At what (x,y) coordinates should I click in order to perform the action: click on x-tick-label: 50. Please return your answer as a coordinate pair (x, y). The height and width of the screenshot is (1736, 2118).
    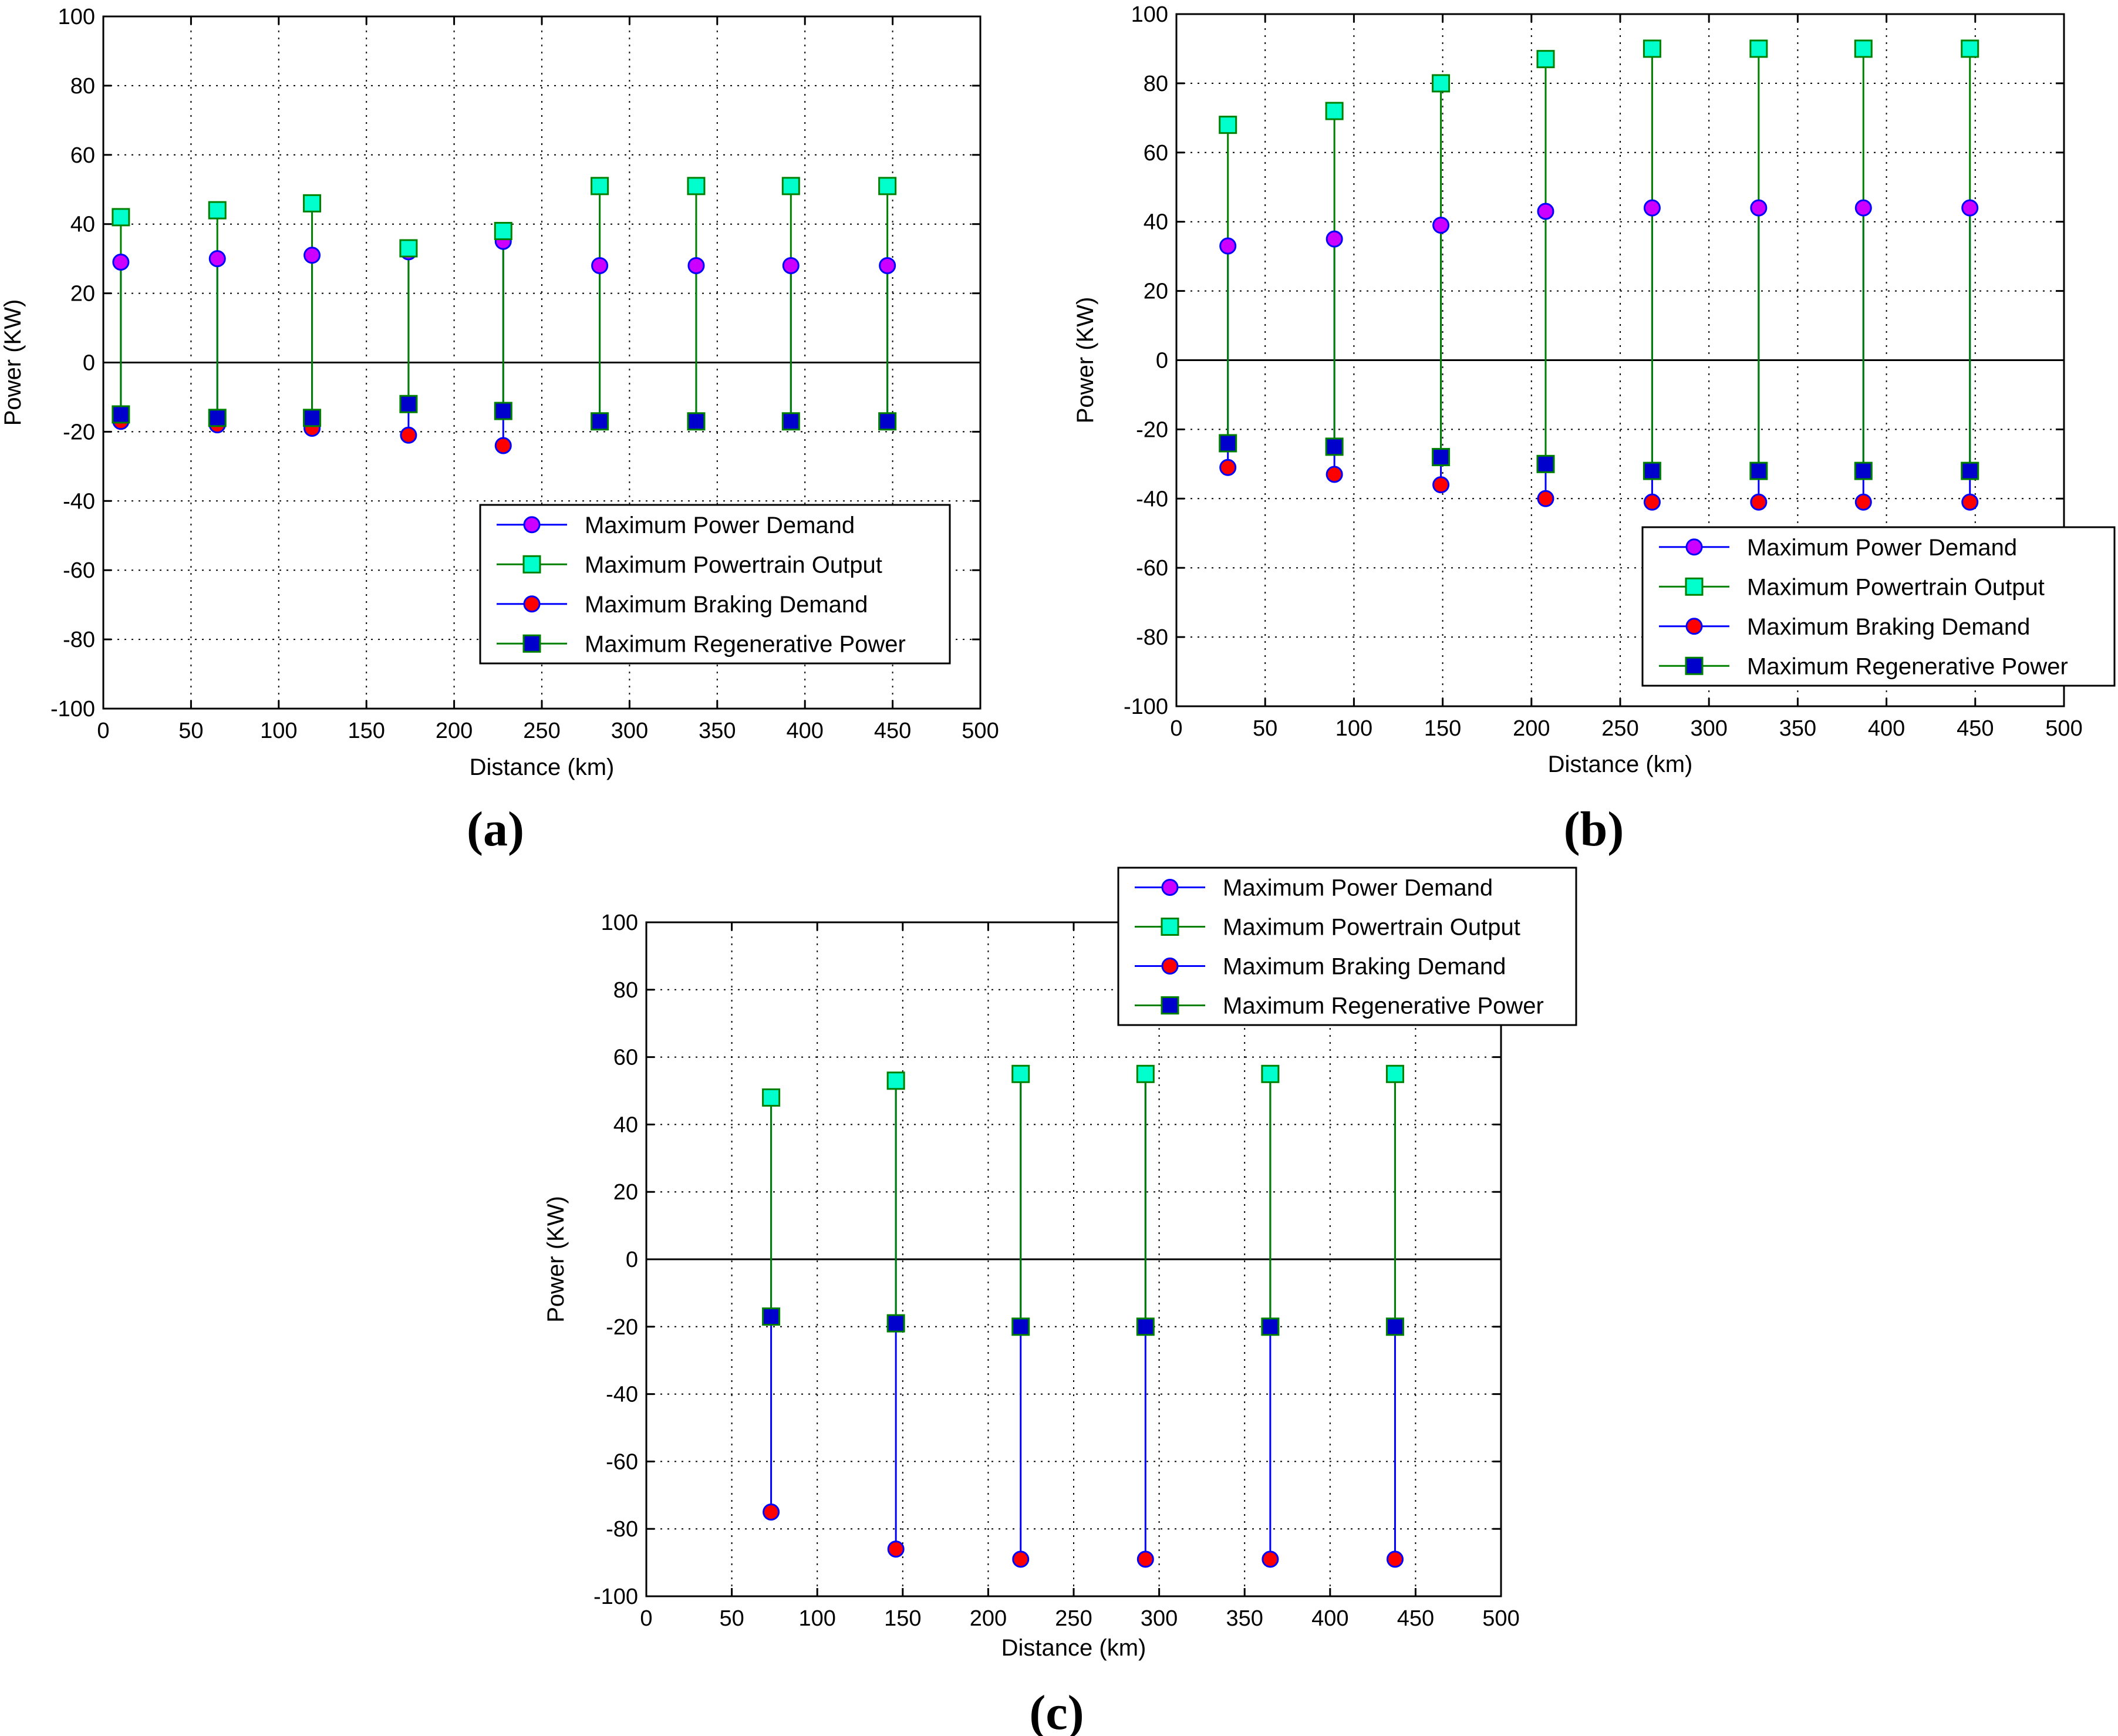
    Looking at the image, I should click on (1265, 728).